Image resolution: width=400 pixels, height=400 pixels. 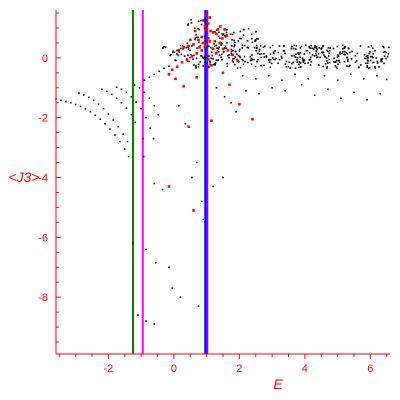 I want to click on y-tick-label: -4, so click(x=43, y=179).